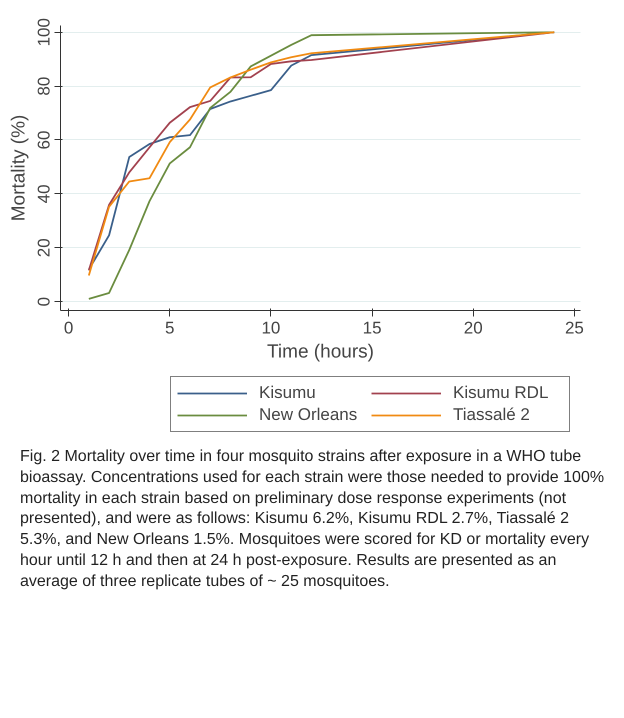  I want to click on legend-label: Kisumu RDL, so click(501, 393).